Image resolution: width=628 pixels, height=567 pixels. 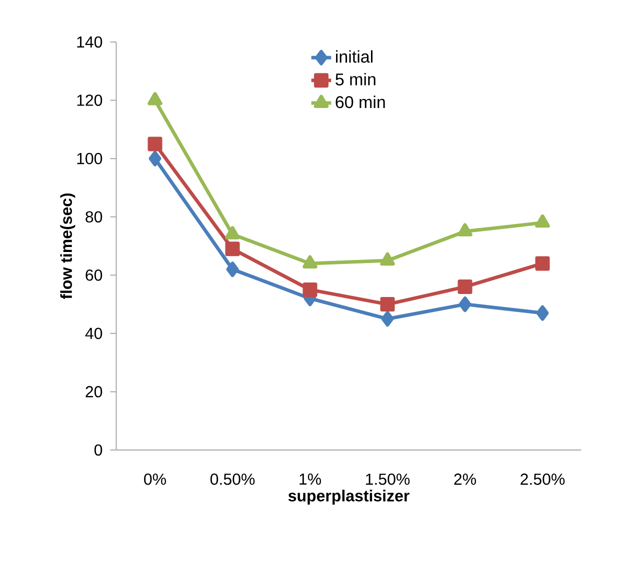 I want to click on y-tick-label: 20, so click(x=94, y=392).